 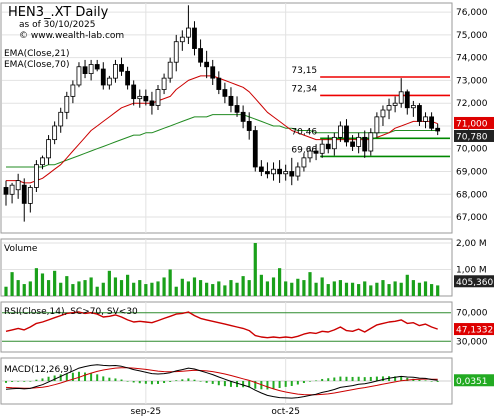 I want to click on ema-70-legend: EMA(Close,70), so click(x=36, y=65).